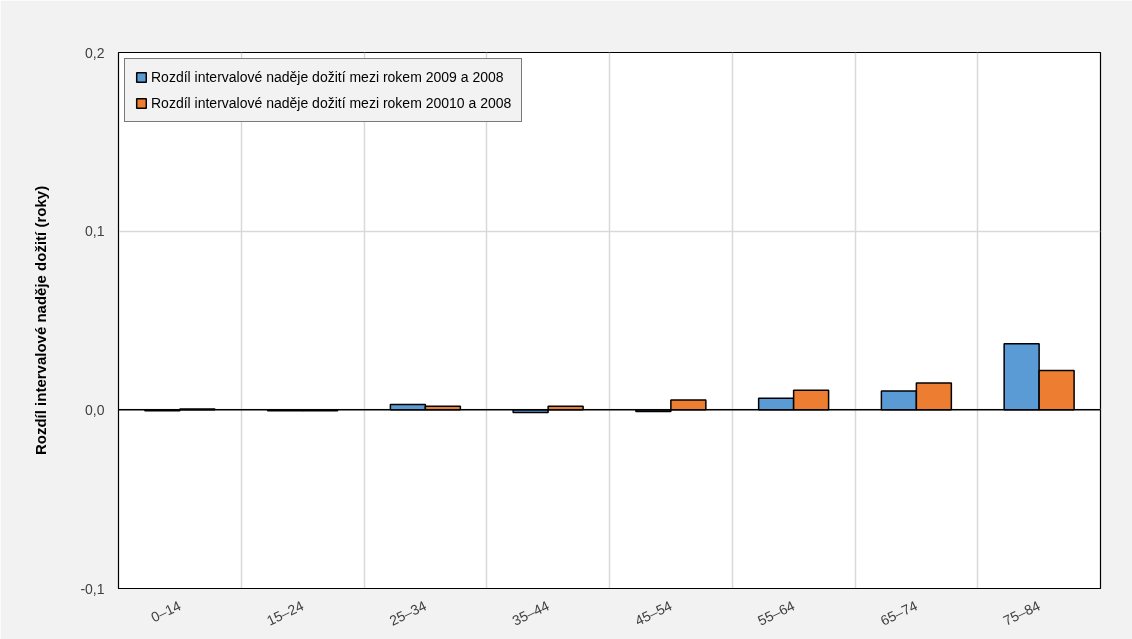  Describe the element at coordinates (95, 52) in the screenshot. I see `y-tick-label: 0,2` at that location.